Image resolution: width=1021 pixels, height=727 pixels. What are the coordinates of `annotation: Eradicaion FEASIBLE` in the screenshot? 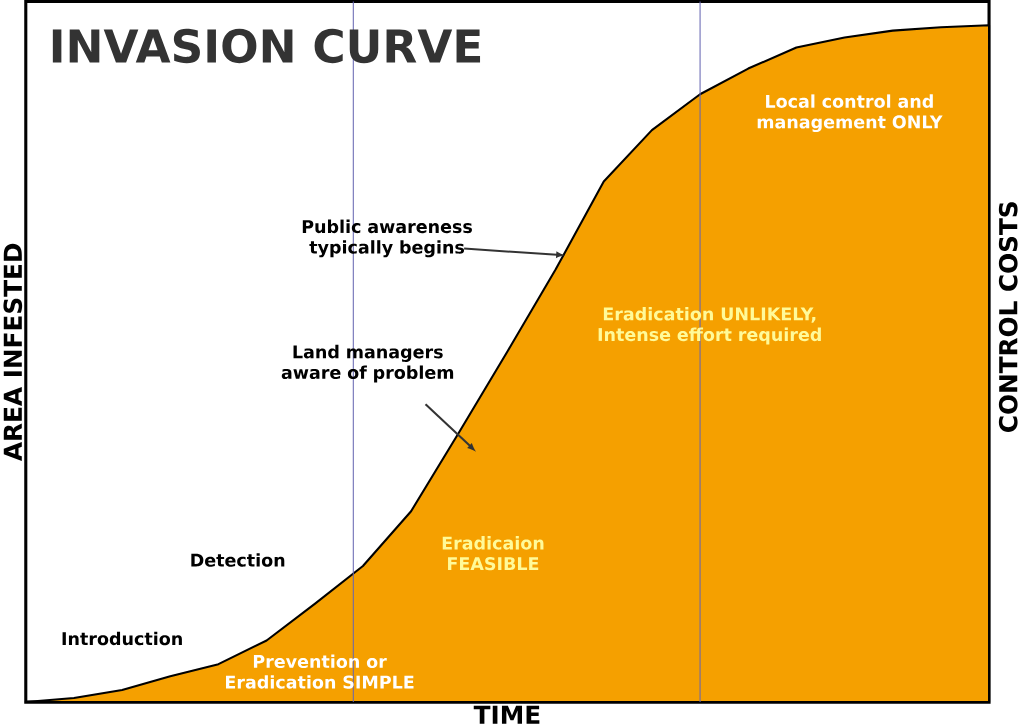 It's located at (493, 553).